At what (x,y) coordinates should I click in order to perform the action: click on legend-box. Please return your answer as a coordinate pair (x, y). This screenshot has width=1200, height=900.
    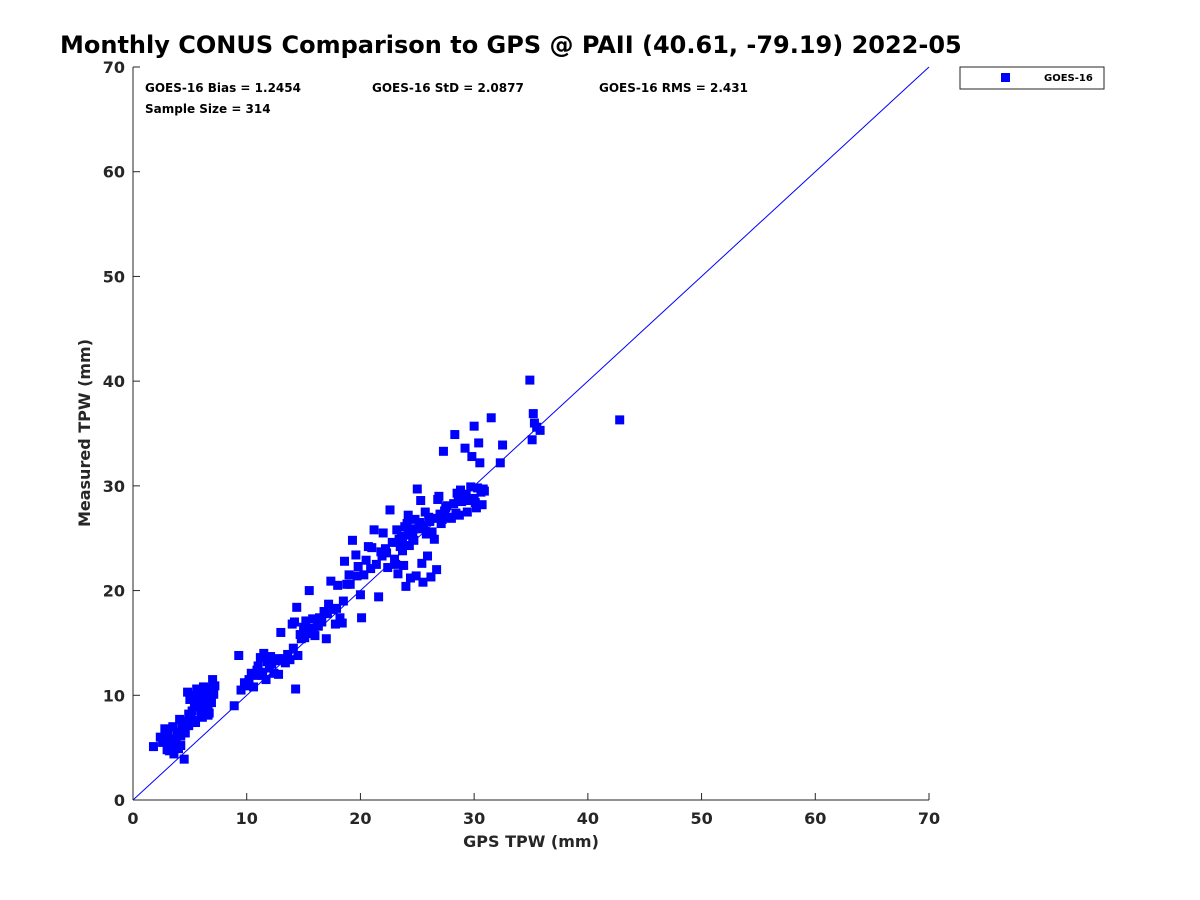
    Looking at the image, I should click on (1032, 78).